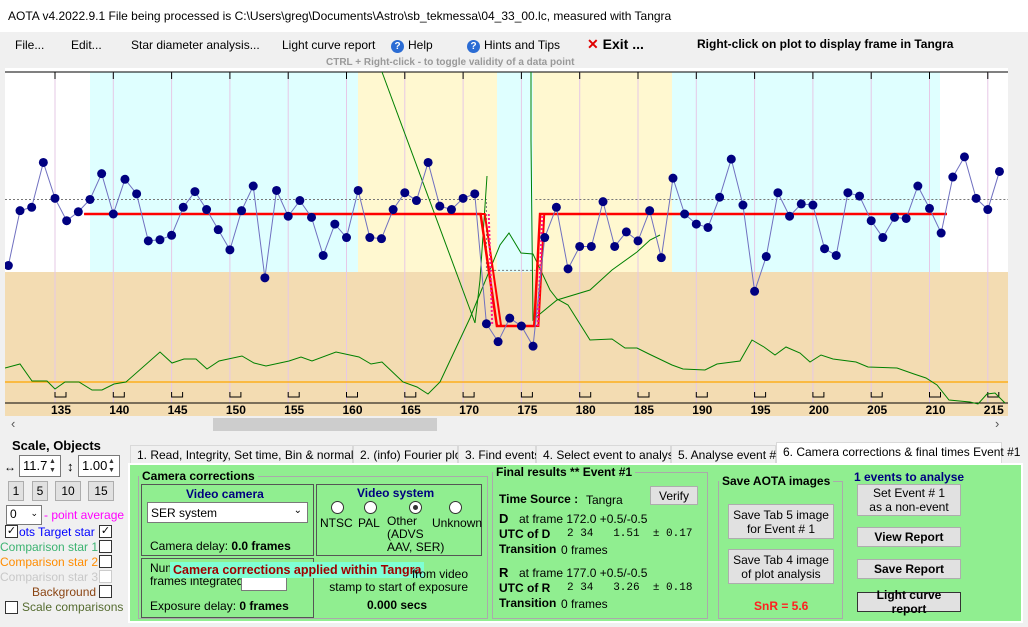  What do you see at coordinates (101, 491) in the screenshot?
I see `scale-15-button: 15` at bounding box center [101, 491].